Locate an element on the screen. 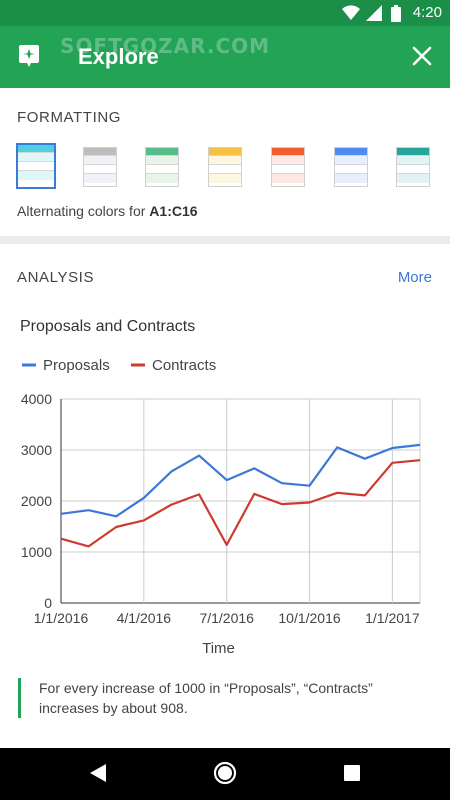  color-swatch-green is located at coordinates (162, 167).